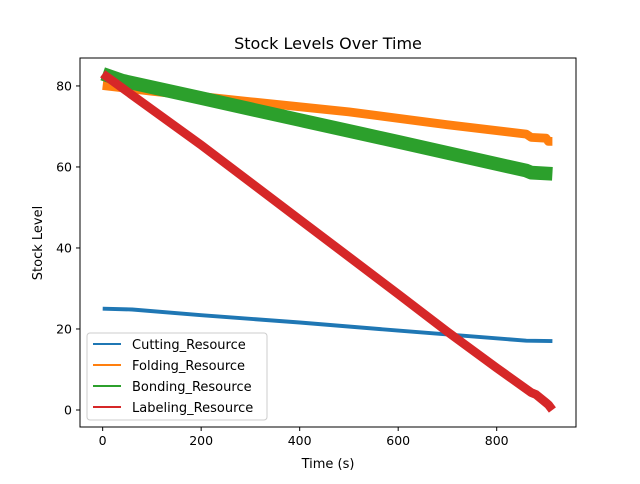  Describe the element at coordinates (64, 328) in the screenshot. I see `y-tick-label: 20` at that location.